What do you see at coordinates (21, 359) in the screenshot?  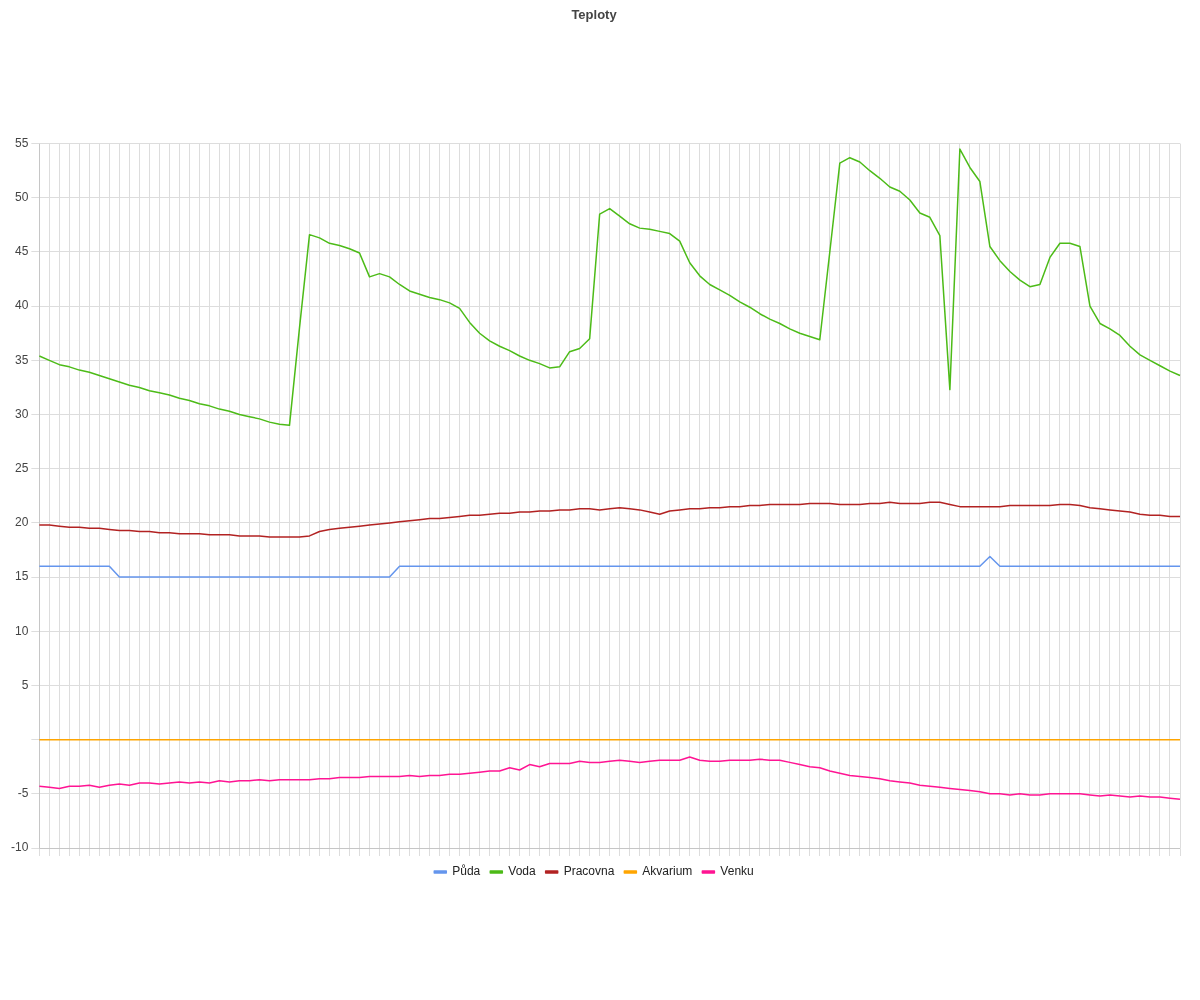 I see `y-tick-label: 35` at bounding box center [21, 359].